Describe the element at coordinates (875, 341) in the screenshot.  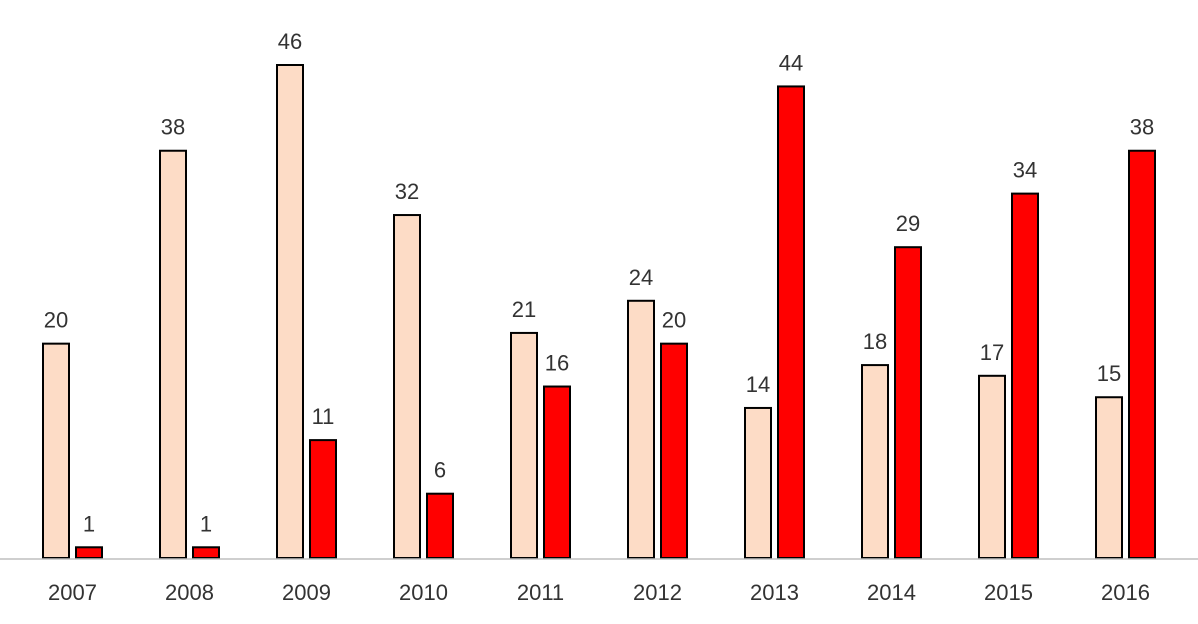
I see `data-label-2014-series-1: 18` at that location.